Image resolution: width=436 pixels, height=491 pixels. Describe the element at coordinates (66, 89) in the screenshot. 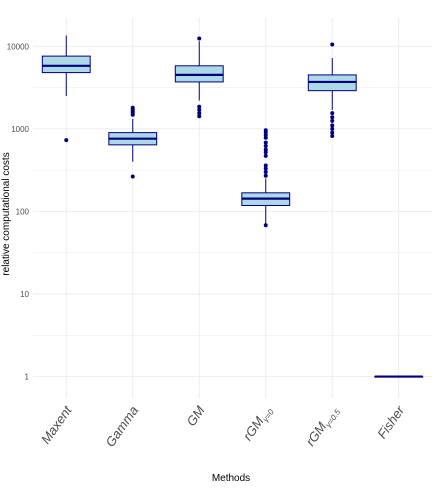

I see `box-maxent` at that location.